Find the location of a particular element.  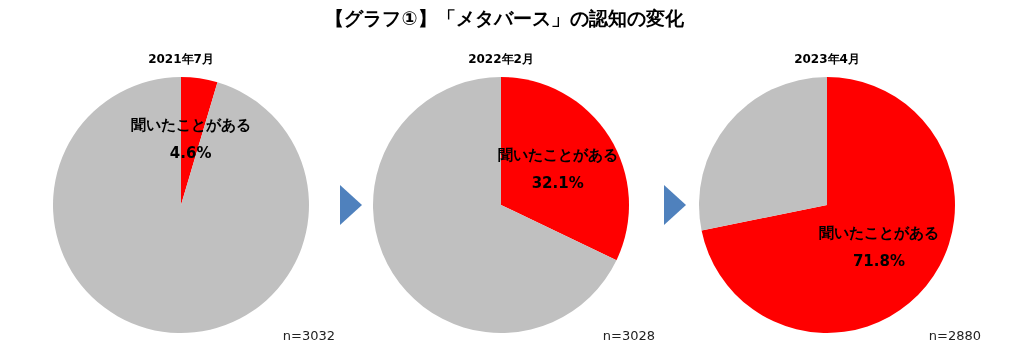

slice-label: 聞いたことがある is located at coordinates (878, 233).